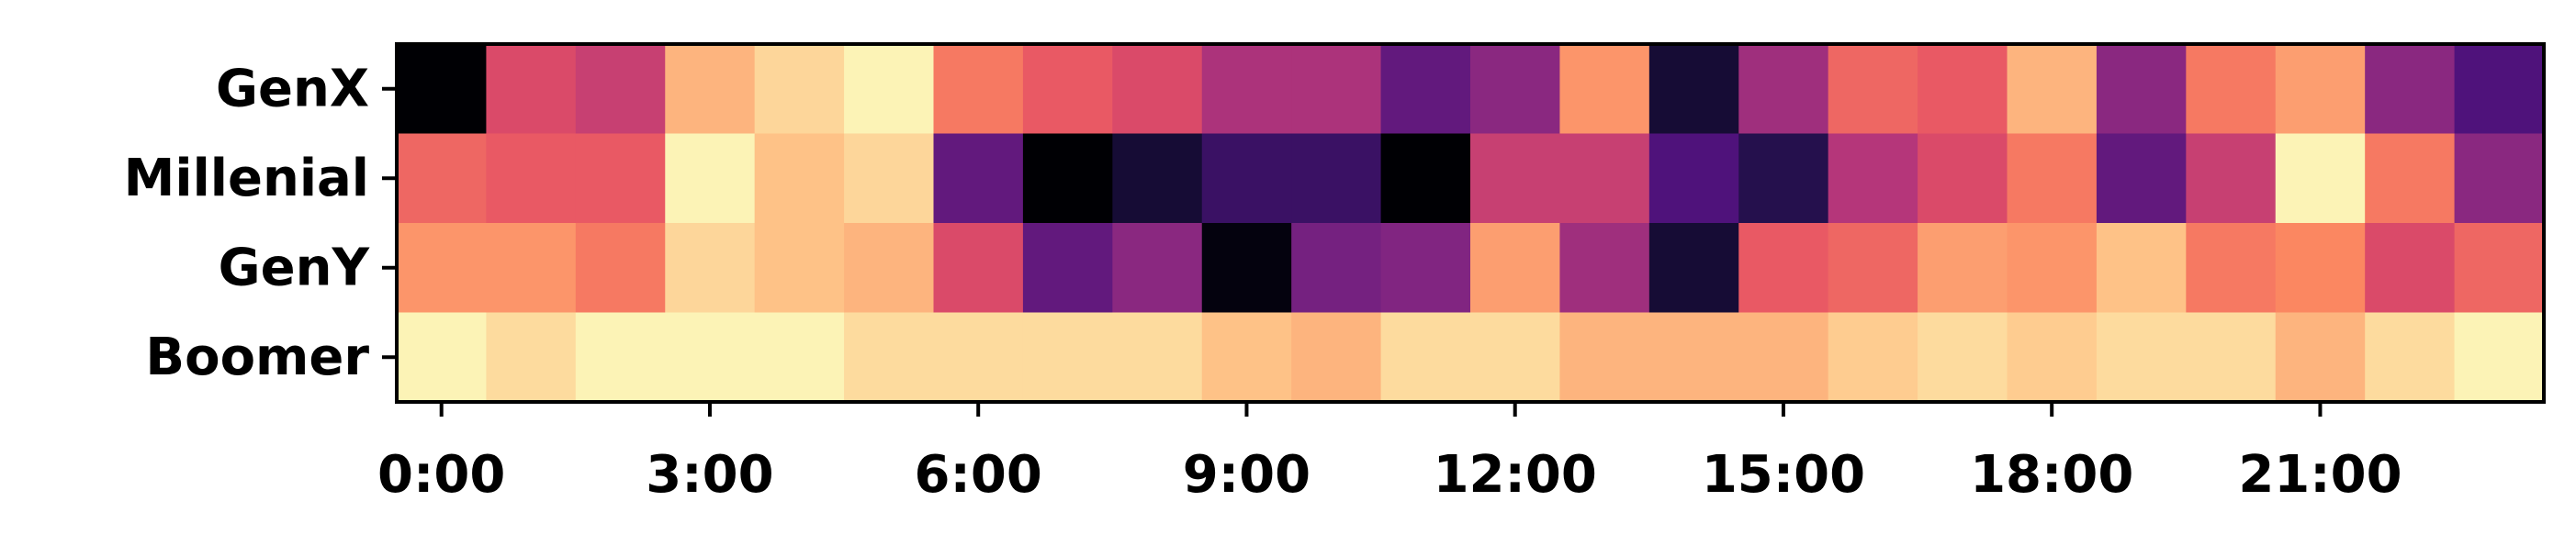 The height and width of the screenshot is (557, 2576). I want to click on heatmap-cell-geny-h9, so click(1246, 269).